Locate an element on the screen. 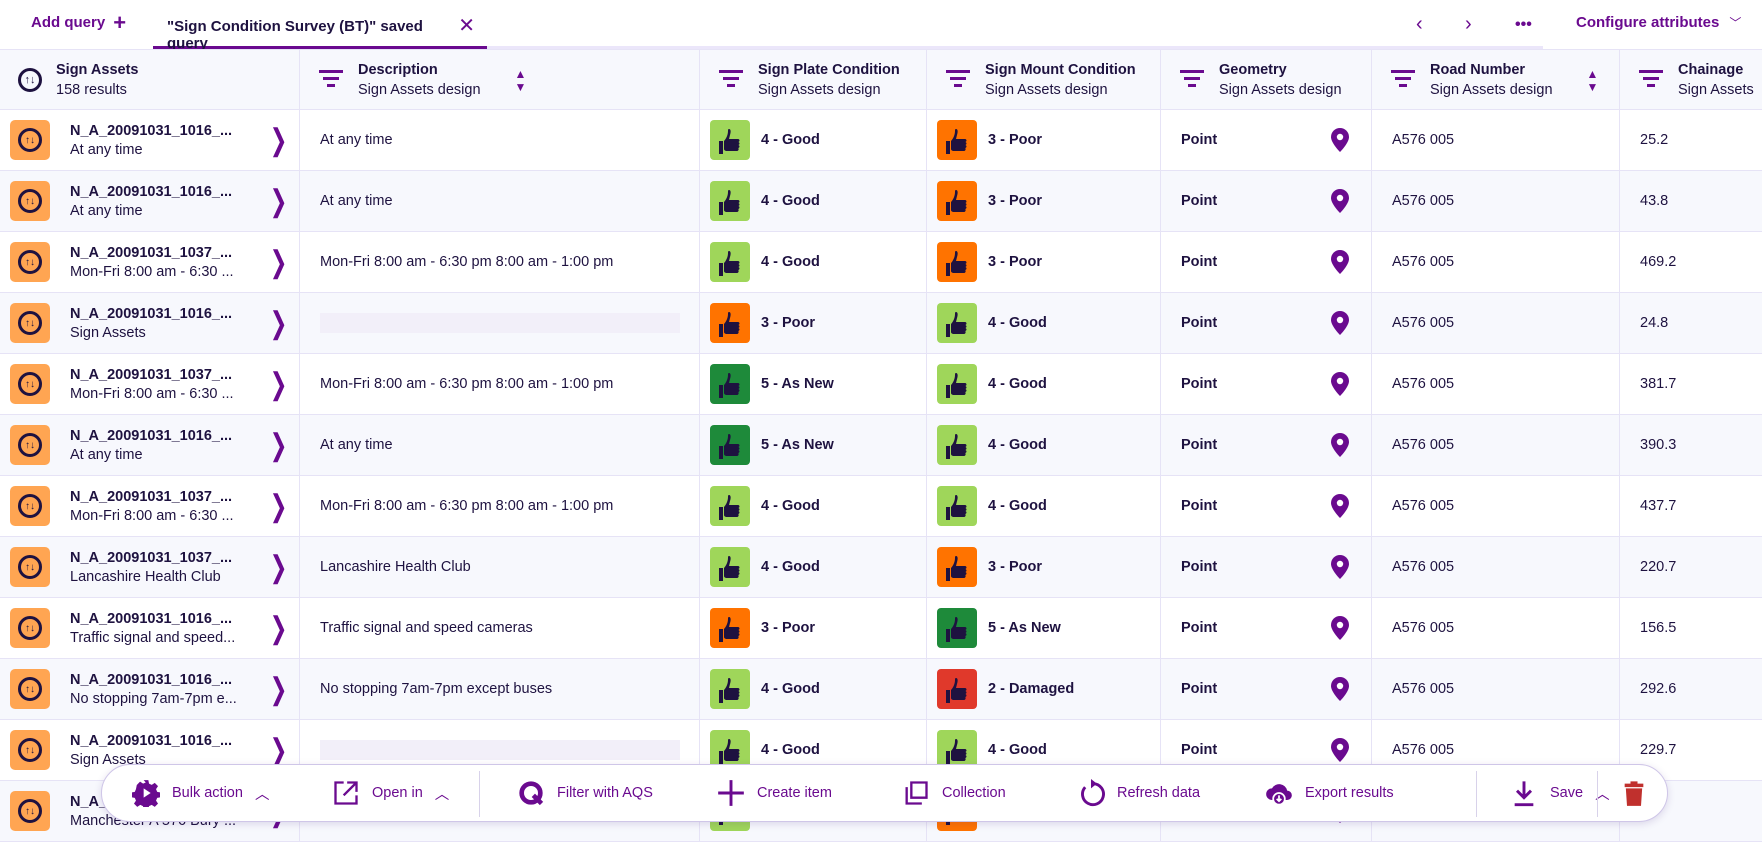 This screenshot has height=842, width=1762. empty-placeholder is located at coordinates (500, 323).